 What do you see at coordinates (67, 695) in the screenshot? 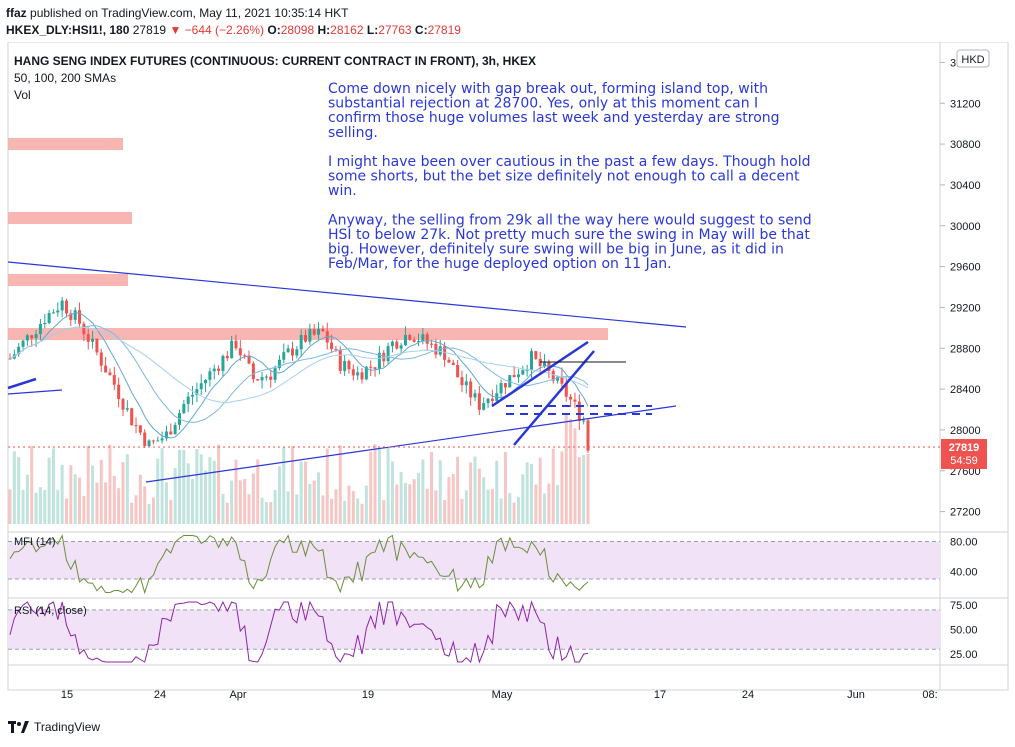
I see `time-axis-label: 15` at bounding box center [67, 695].